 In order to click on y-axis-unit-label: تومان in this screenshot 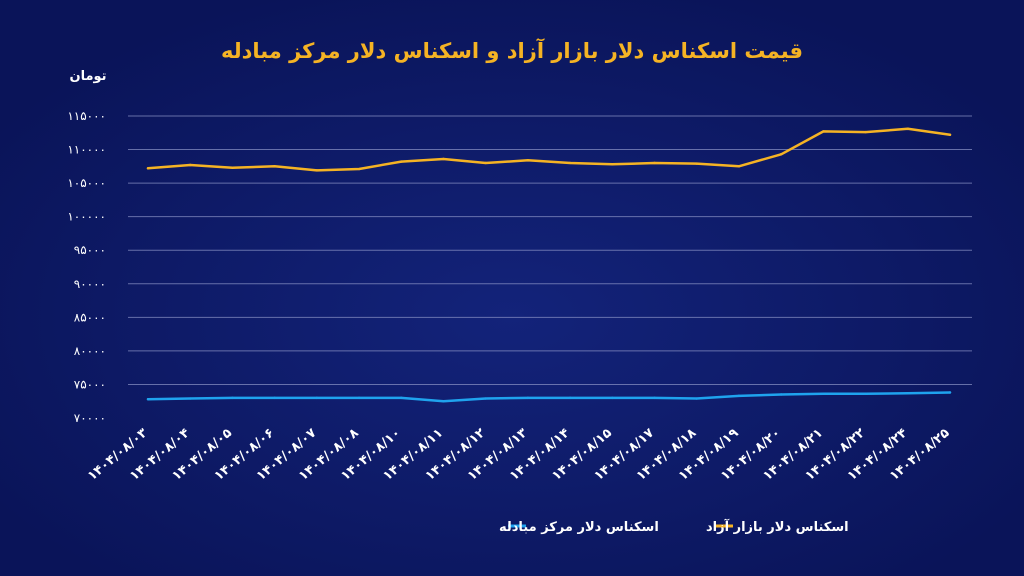, I will do `click(87, 76)`.